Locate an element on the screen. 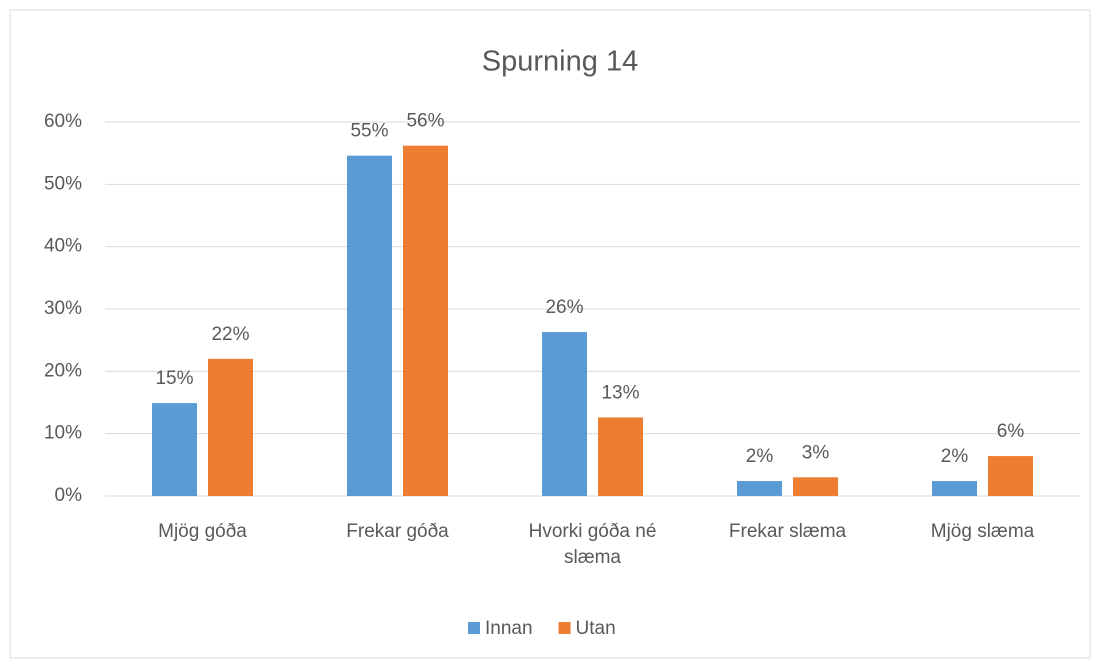 This screenshot has width=1101, height=667. y-tick-label: 20% is located at coordinates (63, 370).